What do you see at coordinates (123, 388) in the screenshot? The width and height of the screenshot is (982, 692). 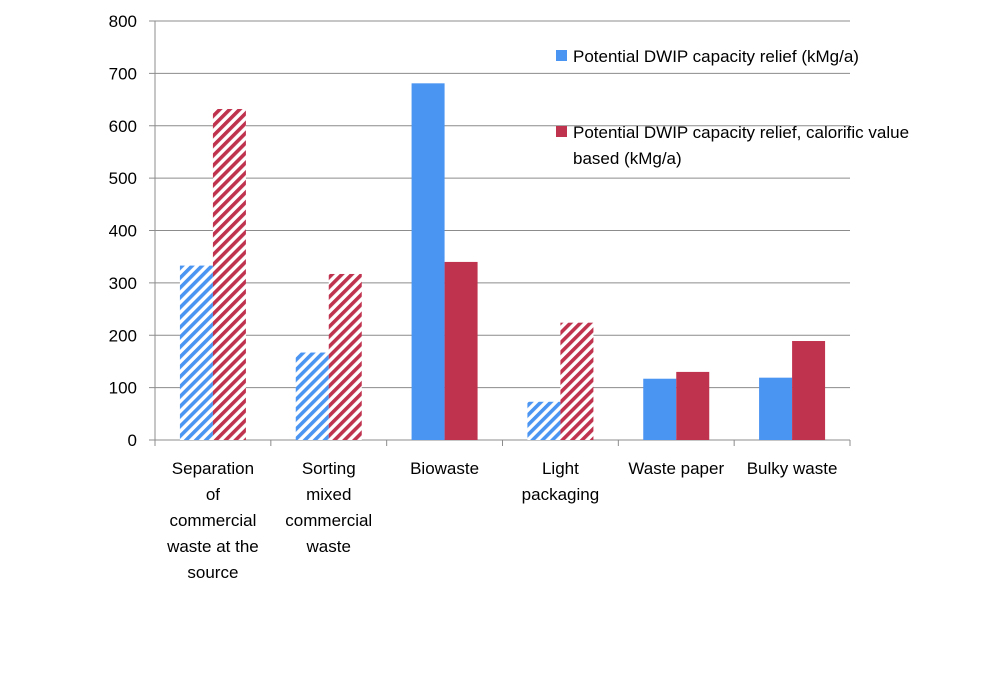 I see `y-tick-label: 100` at bounding box center [123, 388].